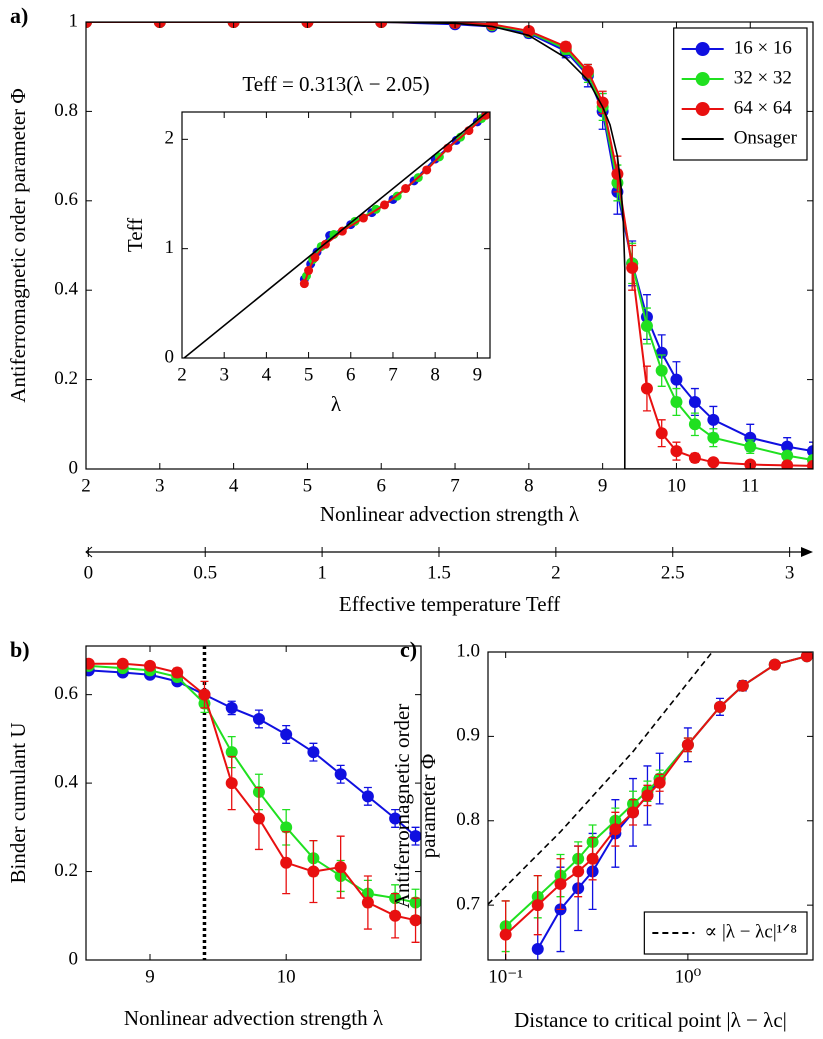 Image resolution: width=823 pixels, height=1039 pixels. Describe the element at coordinates (336, 404) in the screenshot. I see `x-axis-label: λ` at that location.